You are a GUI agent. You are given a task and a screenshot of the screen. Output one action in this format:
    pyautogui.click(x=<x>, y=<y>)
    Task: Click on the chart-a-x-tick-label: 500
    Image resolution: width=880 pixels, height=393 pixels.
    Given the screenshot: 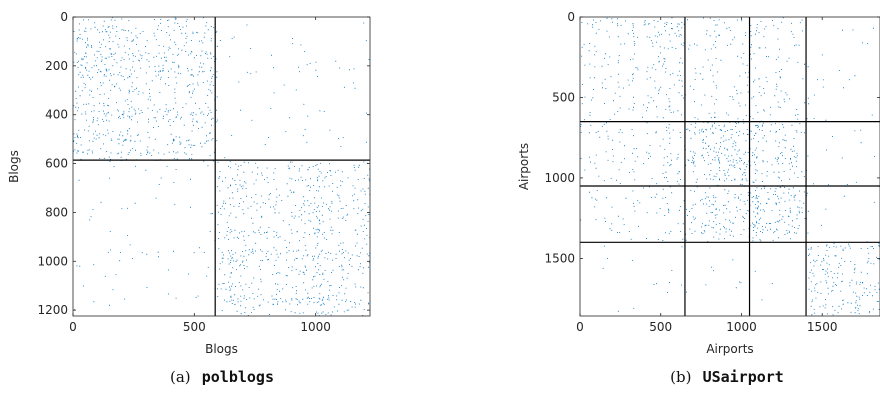 What is the action you would take?
    pyautogui.click(x=194, y=327)
    